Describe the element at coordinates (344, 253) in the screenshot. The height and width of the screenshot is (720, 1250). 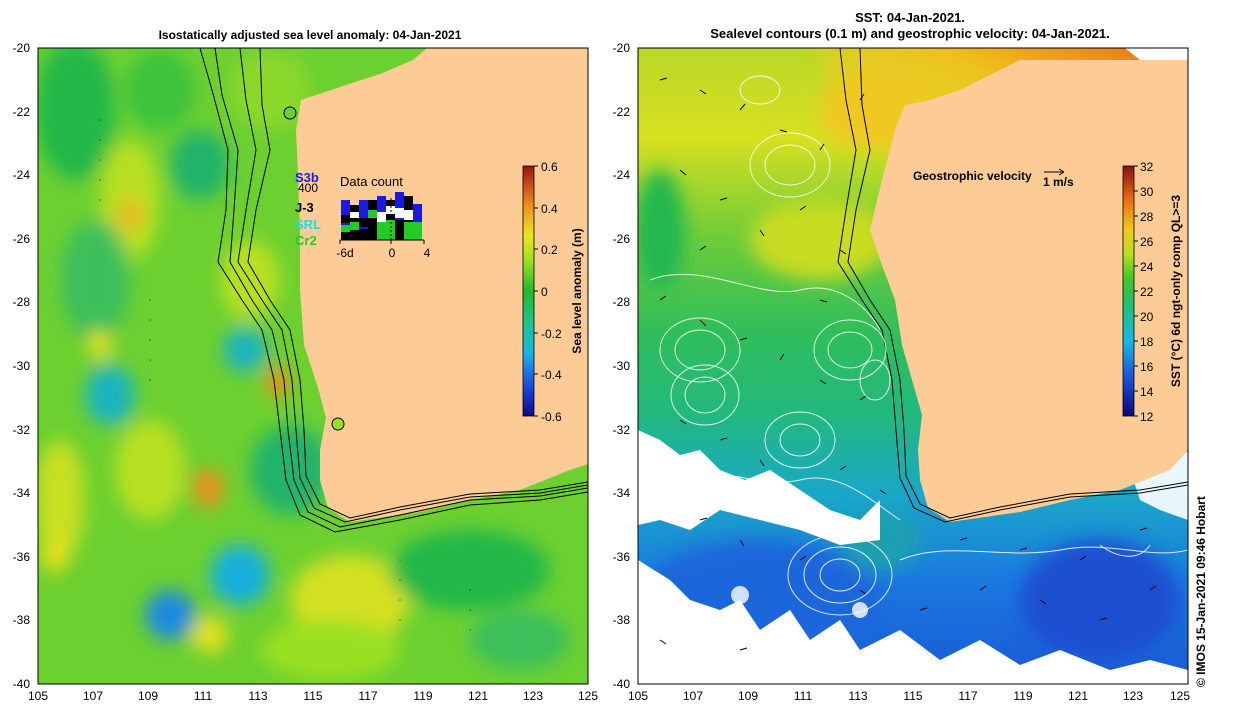
I see `inset-x-label: -6d` at that location.